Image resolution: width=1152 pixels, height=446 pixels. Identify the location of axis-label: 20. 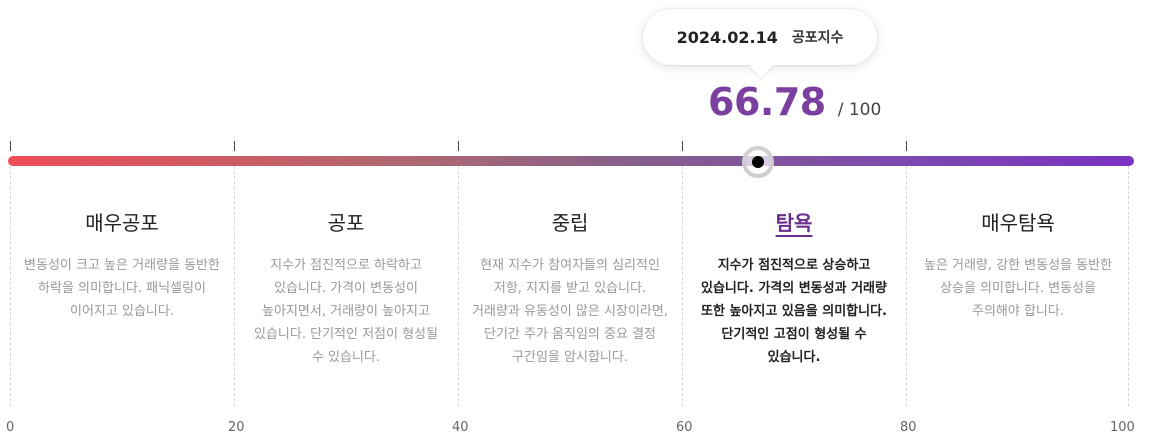
(236, 427).